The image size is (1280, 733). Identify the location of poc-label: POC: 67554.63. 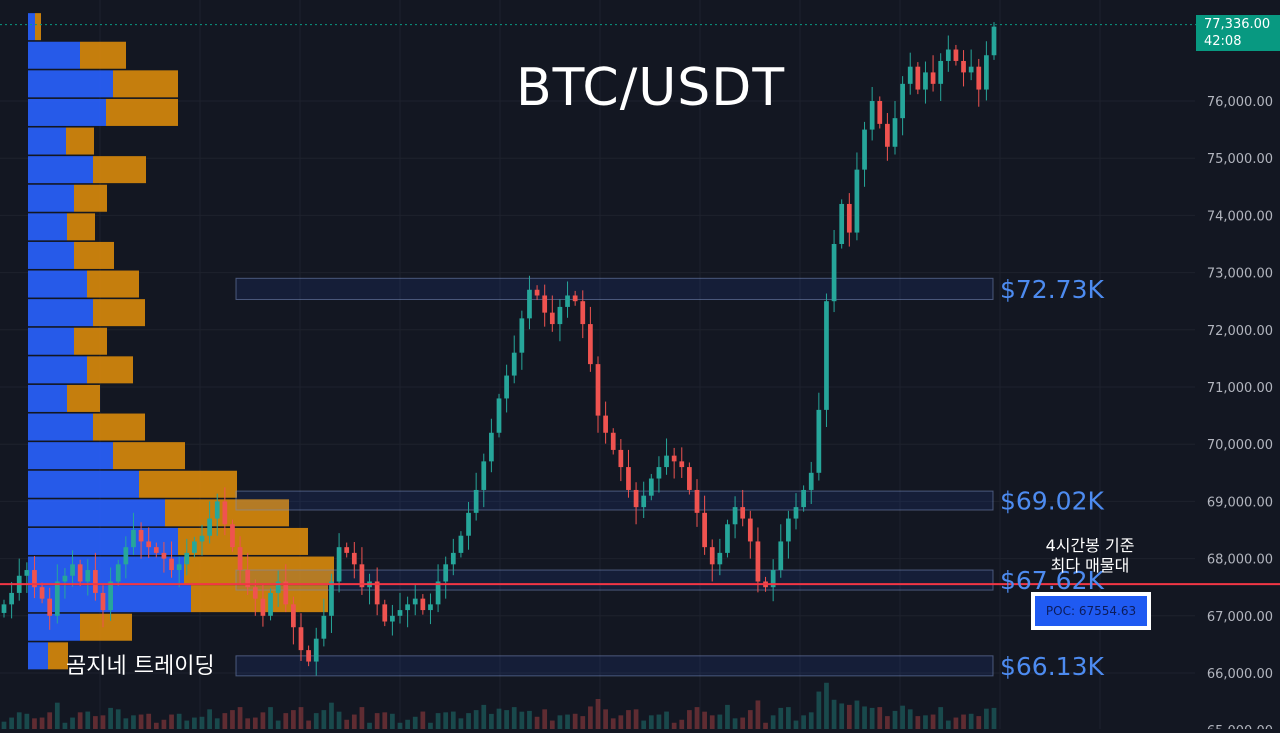
(1091, 611).